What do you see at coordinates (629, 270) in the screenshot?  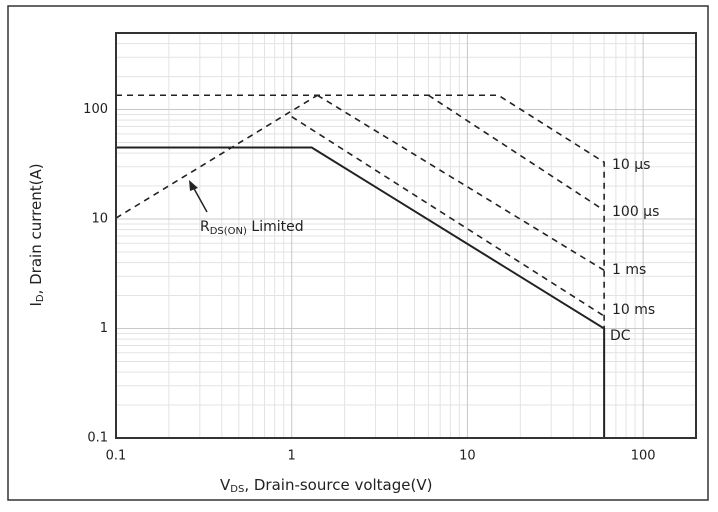 I see `series-label: 1 ms` at bounding box center [629, 270].